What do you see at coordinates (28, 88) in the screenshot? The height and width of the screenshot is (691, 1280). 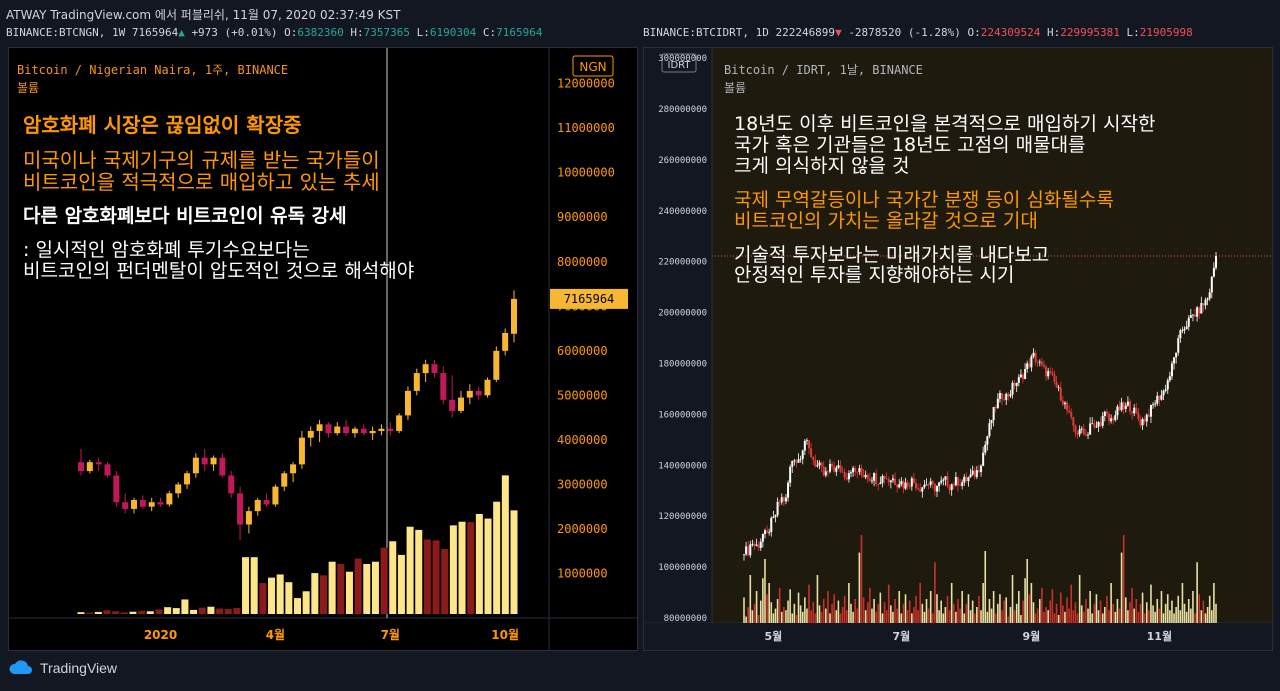 I see `left-volume-label: 볼륨` at bounding box center [28, 88].